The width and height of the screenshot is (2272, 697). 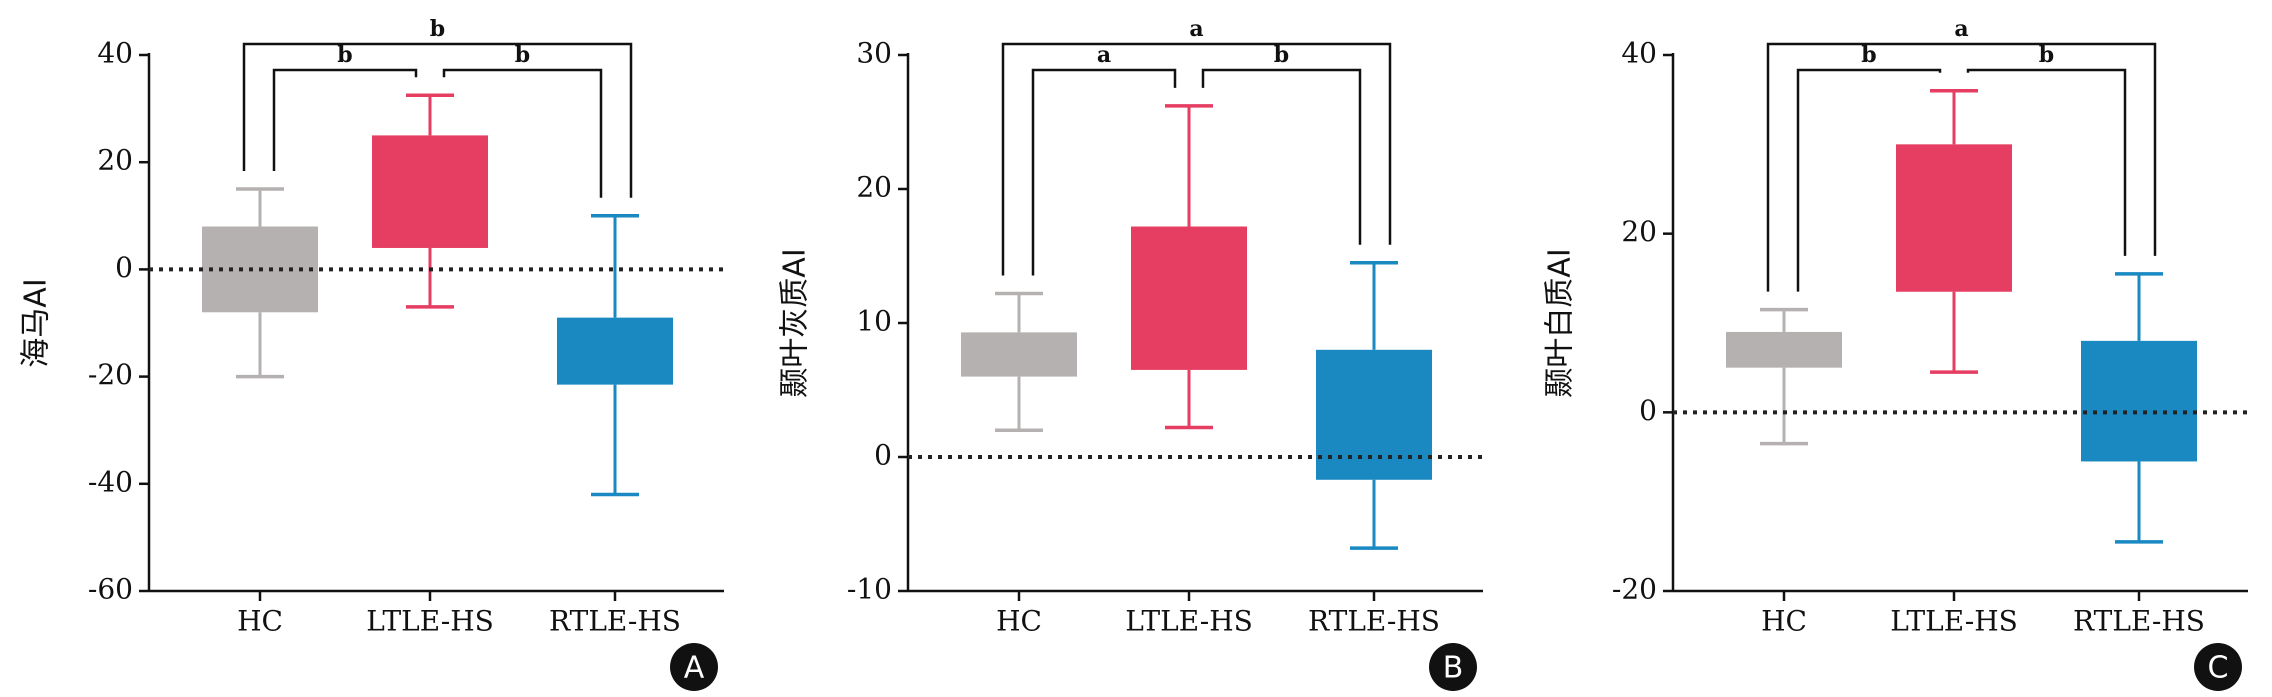 What do you see at coordinates (36, 322) in the screenshot?
I see `y-axis-label: 海马AI` at bounding box center [36, 322].